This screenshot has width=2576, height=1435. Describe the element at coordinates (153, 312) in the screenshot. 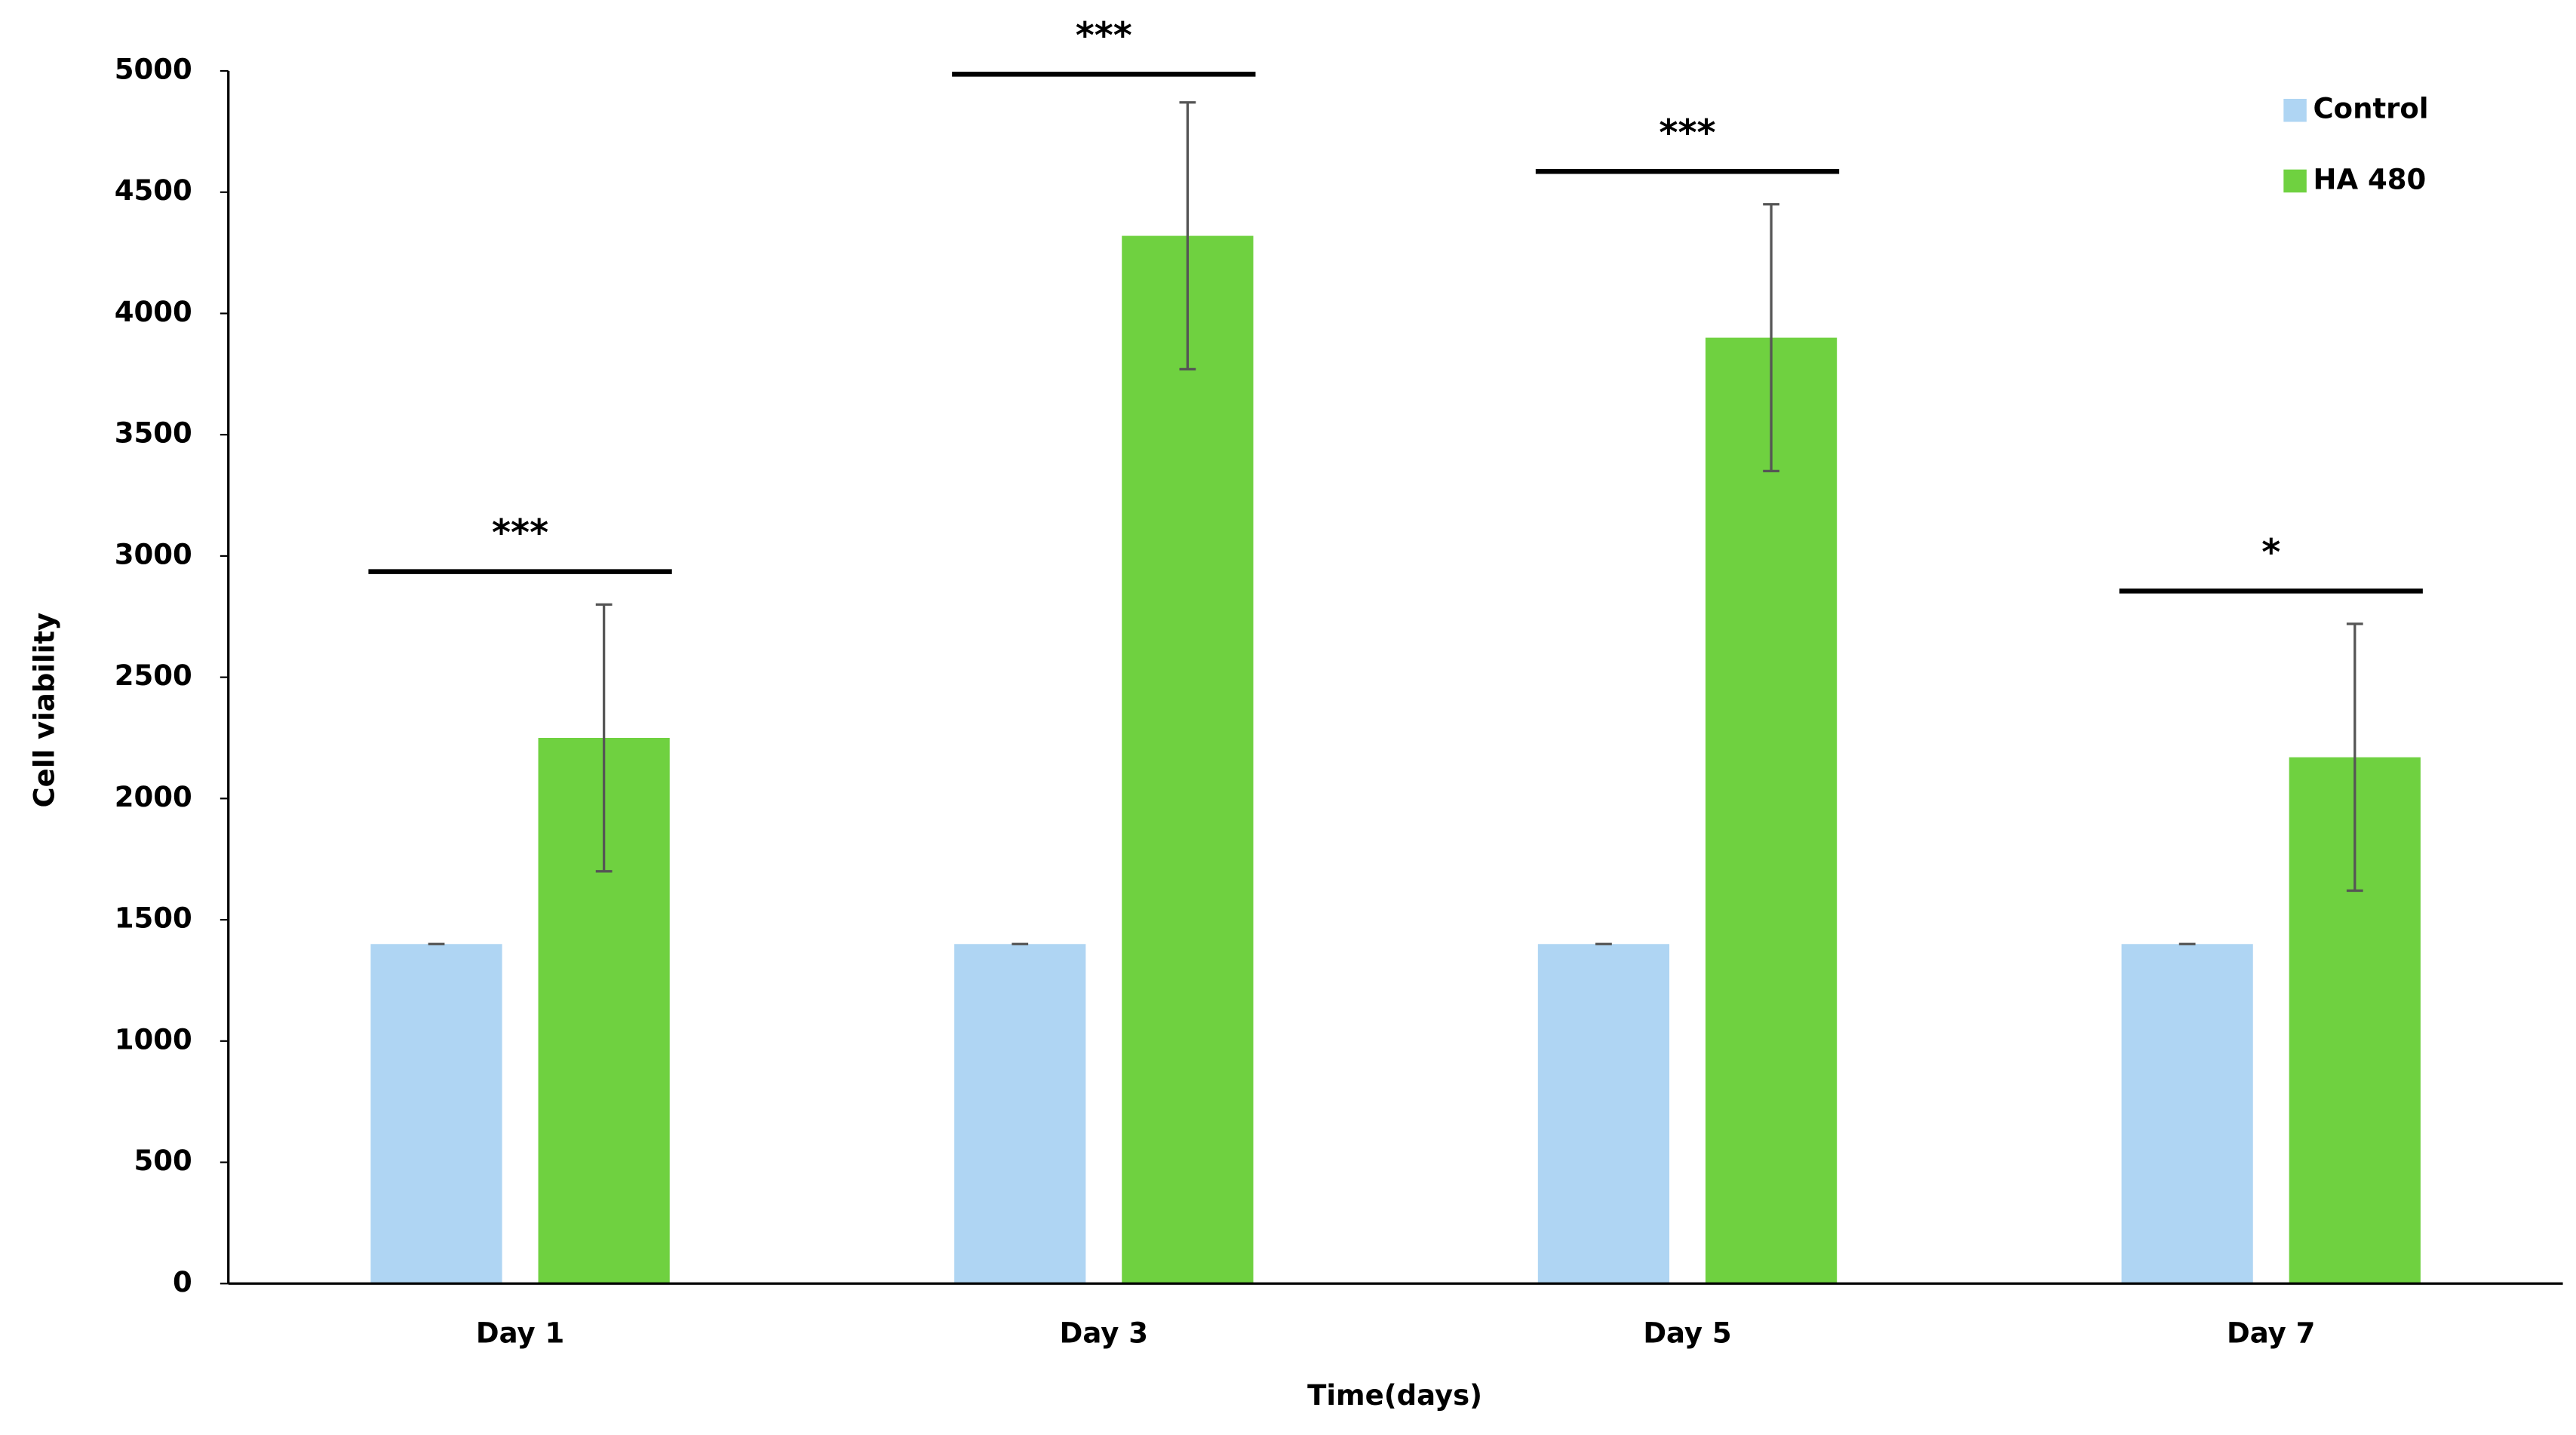

I see `y-tick-label: 4000` at that location.